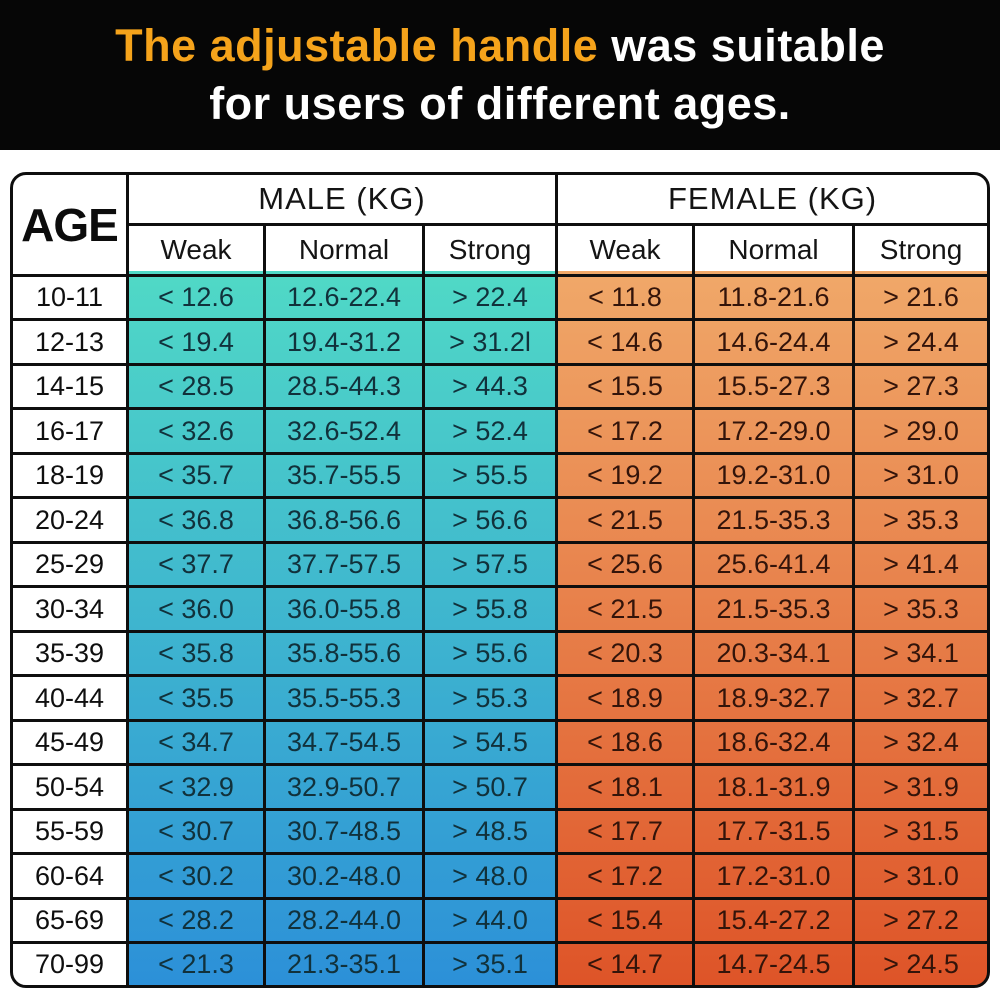 The width and height of the screenshot is (1000, 1000). What do you see at coordinates (492, 566) in the screenshot?
I see `male-value-cell: > 57.5` at bounding box center [492, 566].